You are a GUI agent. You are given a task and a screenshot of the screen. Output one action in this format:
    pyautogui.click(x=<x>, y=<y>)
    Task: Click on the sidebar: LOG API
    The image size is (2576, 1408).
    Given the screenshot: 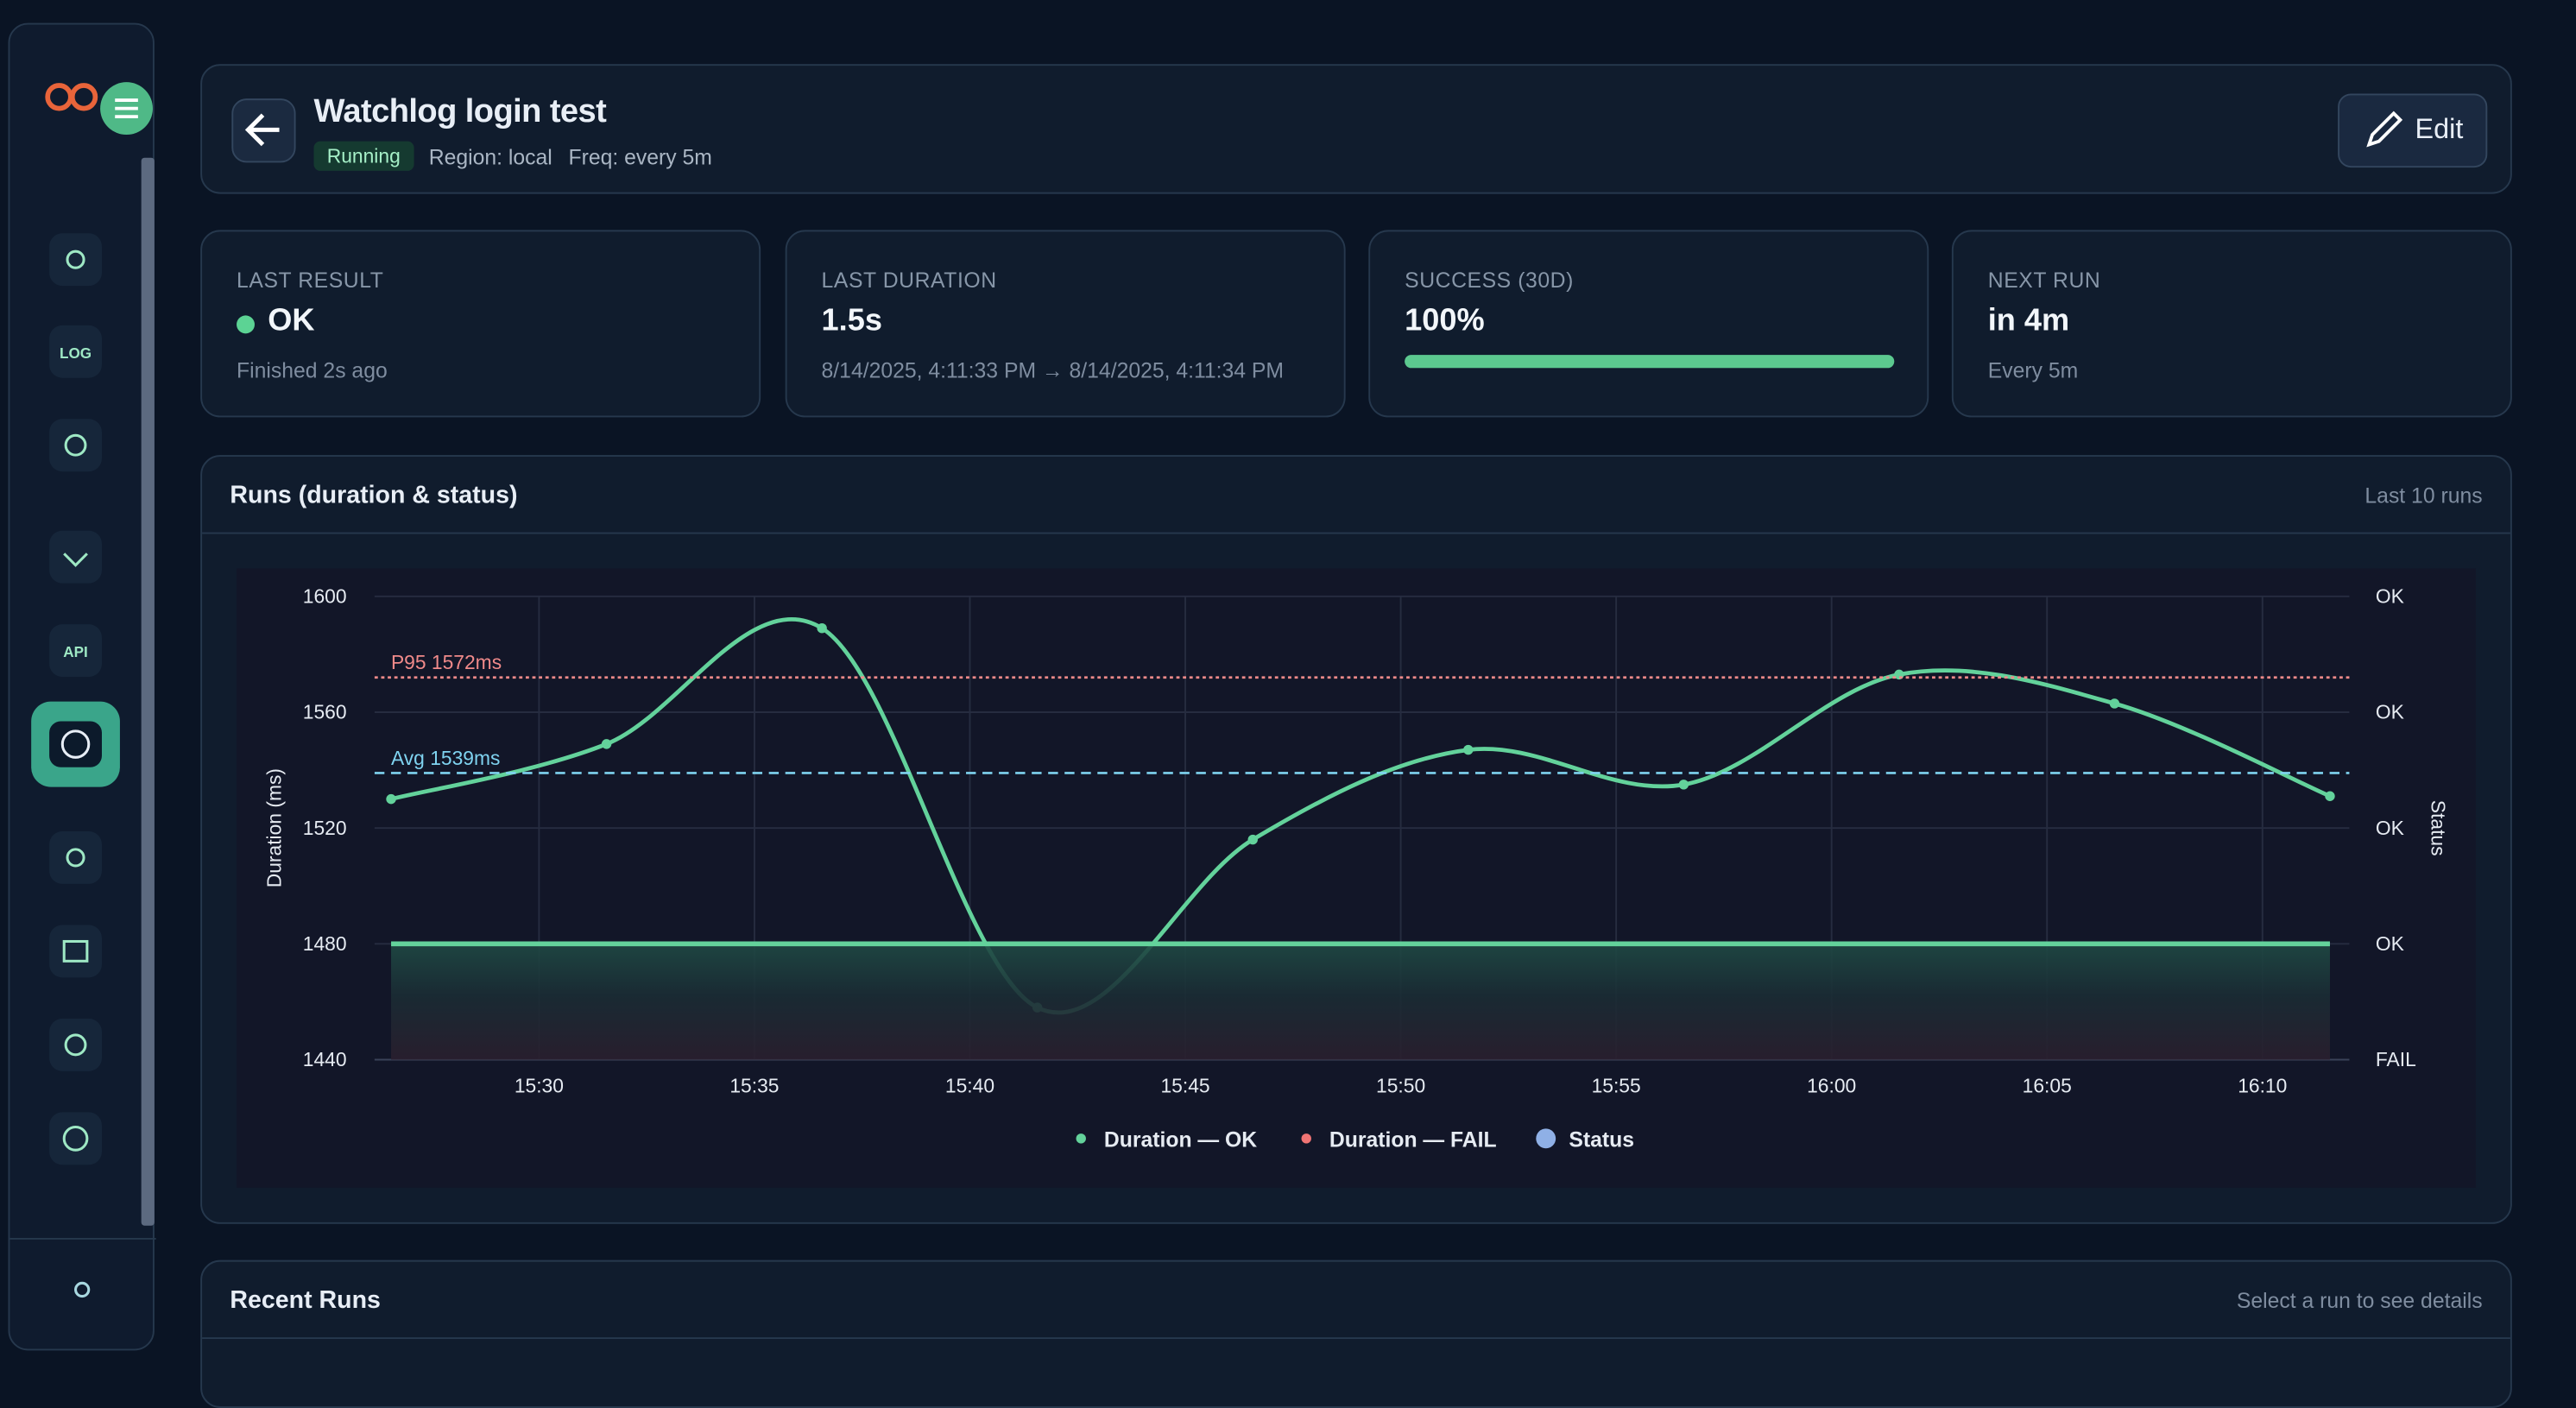 What is the action you would take?
    pyautogui.click(x=82, y=686)
    